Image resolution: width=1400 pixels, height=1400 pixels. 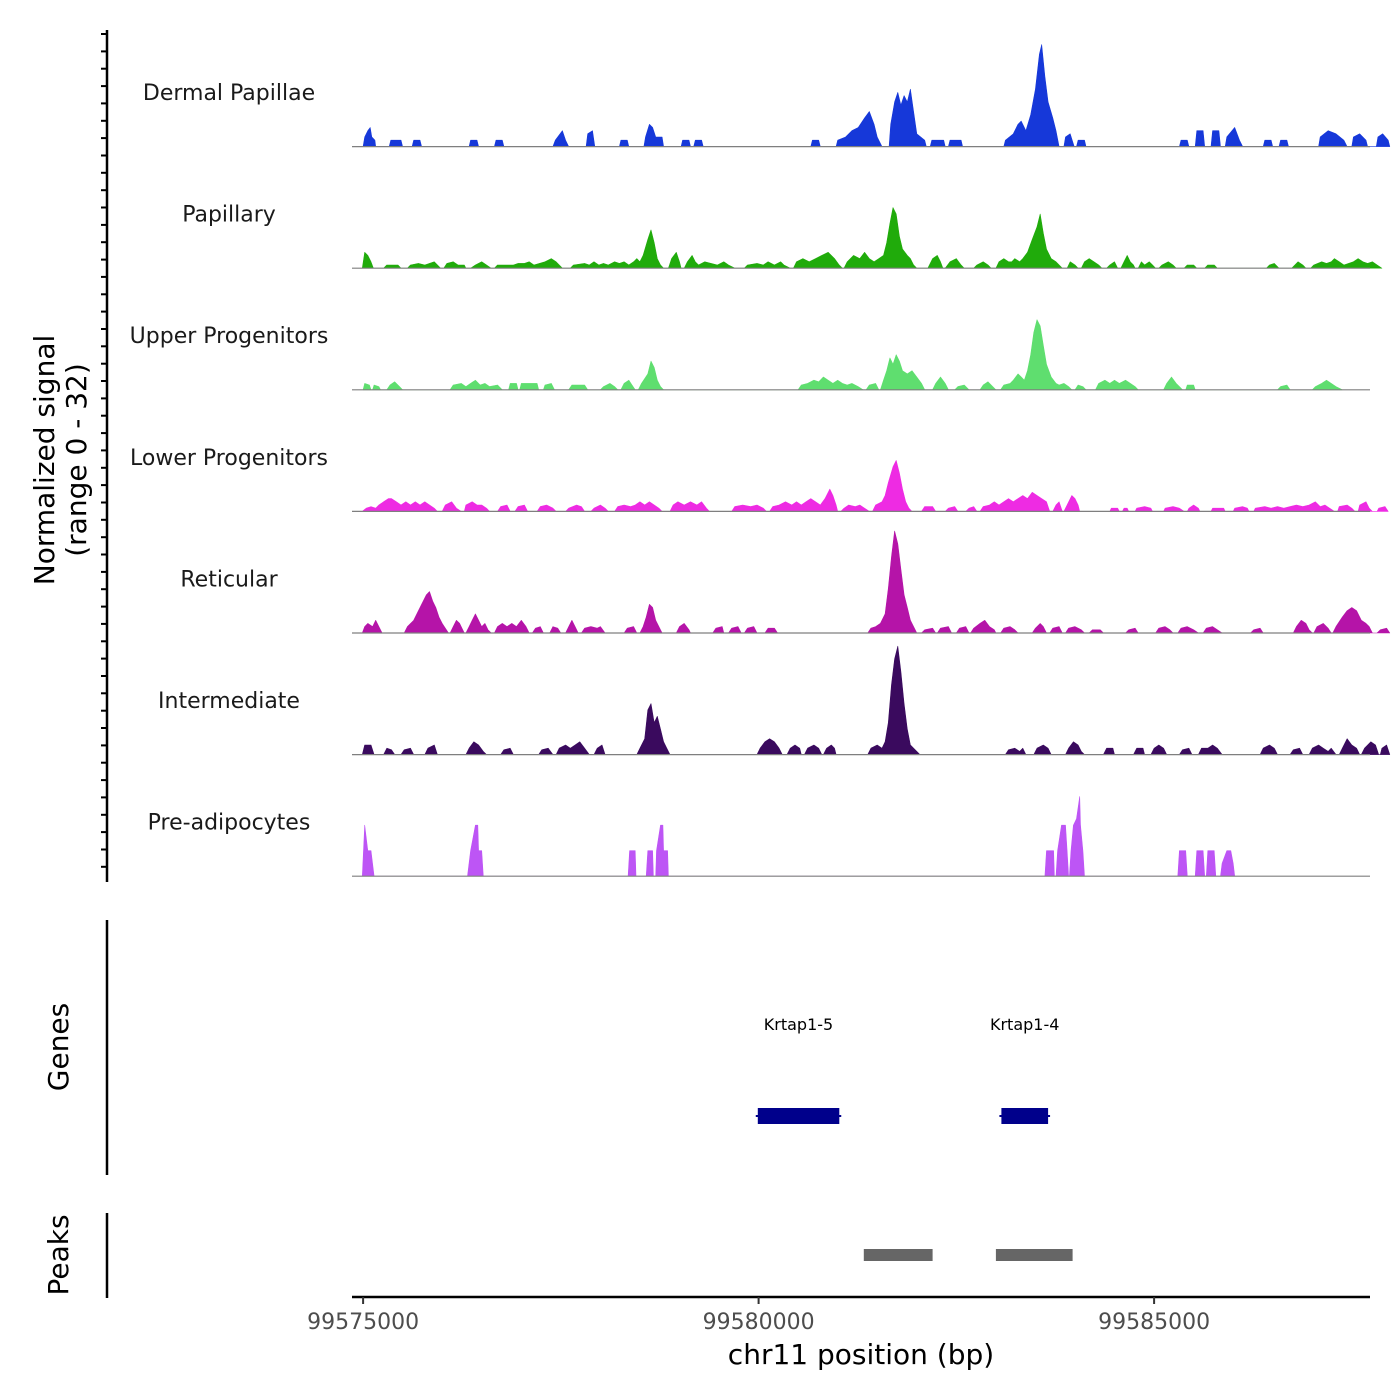 I want to click on peaks-panel-label: Peaks, so click(x=58, y=1254).